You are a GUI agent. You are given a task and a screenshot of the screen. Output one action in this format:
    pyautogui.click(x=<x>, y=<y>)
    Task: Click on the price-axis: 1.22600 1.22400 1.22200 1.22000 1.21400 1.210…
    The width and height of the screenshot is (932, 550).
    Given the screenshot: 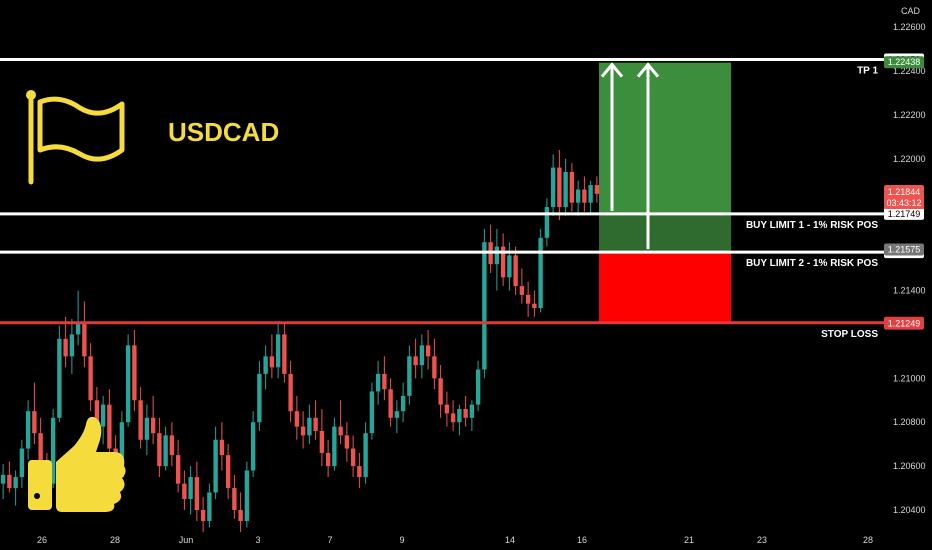 What is the action you would take?
    pyautogui.click(x=909, y=268)
    